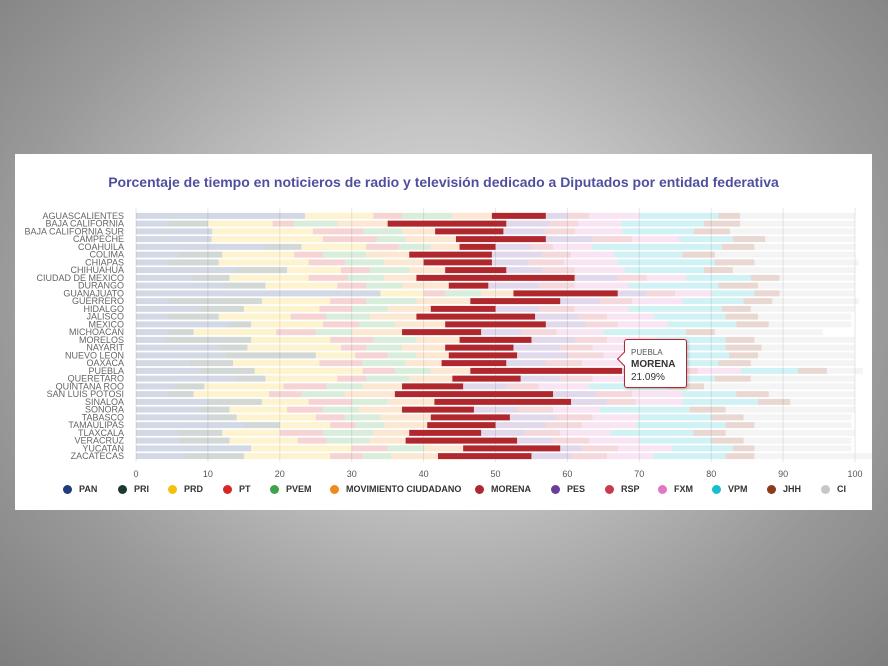  What do you see at coordinates (185, 489) in the screenshot?
I see `legend-item-prd: PRD` at bounding box center [185, 489].